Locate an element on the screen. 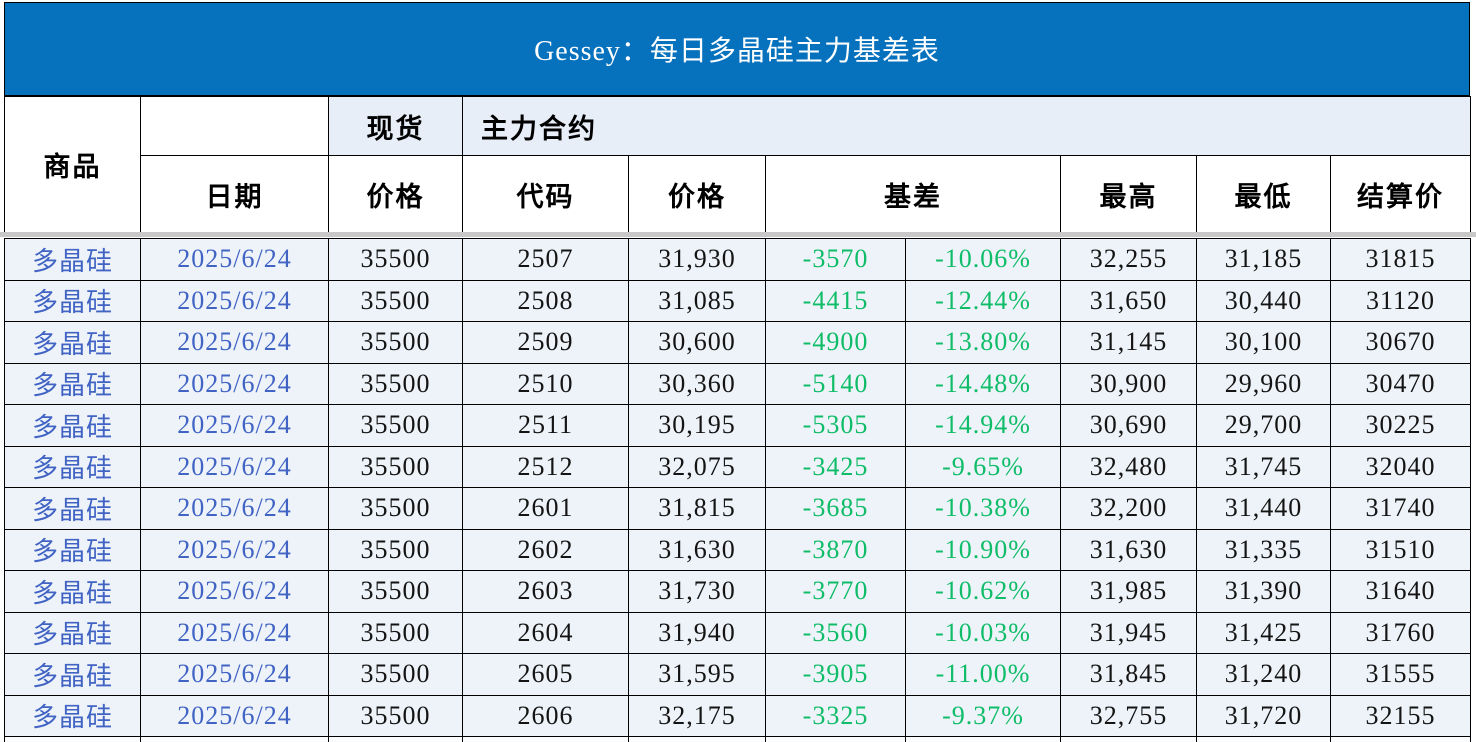 The image size is (1476, 742). cell-basis-pct: -13.80% is located at coordinates (983, 342).